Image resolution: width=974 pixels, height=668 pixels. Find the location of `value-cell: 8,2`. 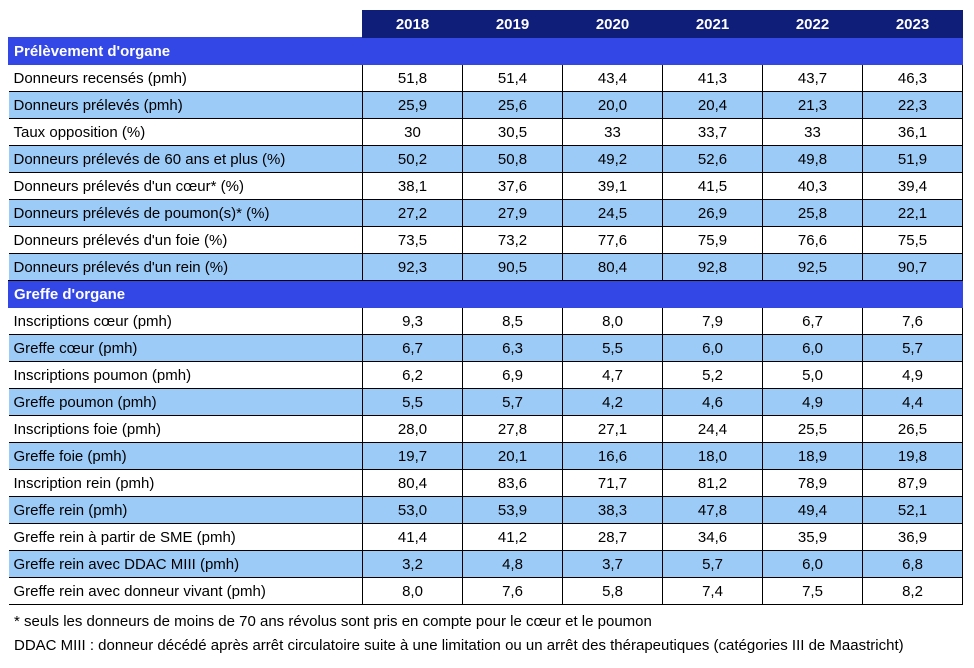

value-cell: 8,2 is located at coordinates (912, 591).